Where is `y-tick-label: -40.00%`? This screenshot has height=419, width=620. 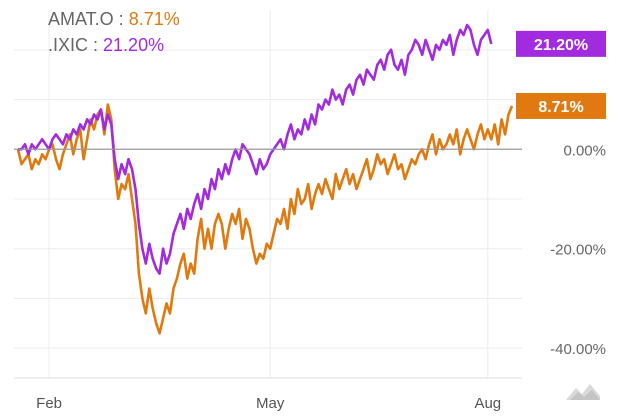 y-tick-label: -40.00% is located at coordinates (578, 349).